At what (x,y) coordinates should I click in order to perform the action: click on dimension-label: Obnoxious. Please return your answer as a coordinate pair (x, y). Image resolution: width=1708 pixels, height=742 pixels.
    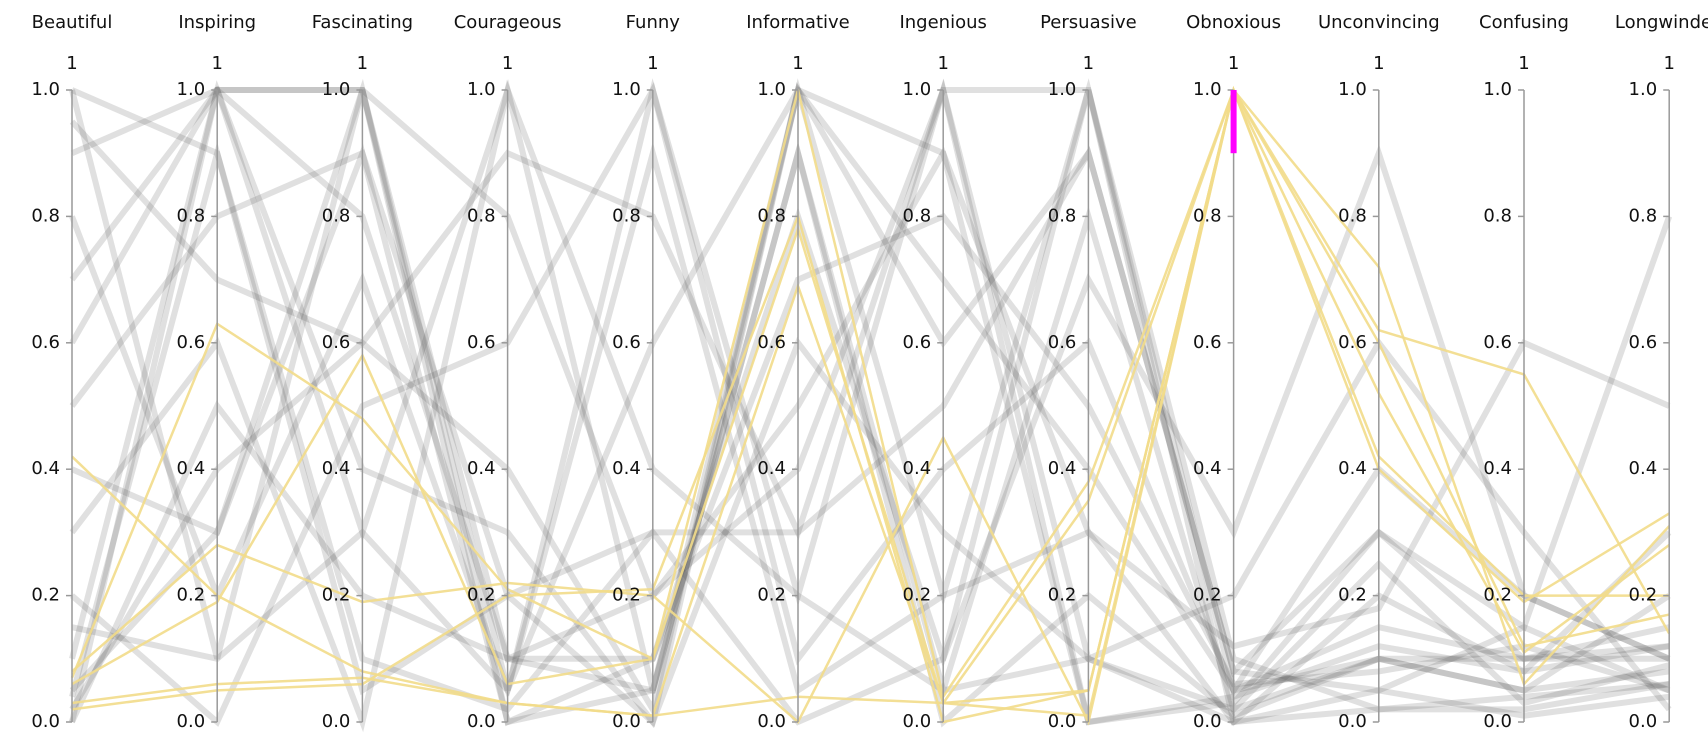
    Looking at the image, I should click on (1233, 22).